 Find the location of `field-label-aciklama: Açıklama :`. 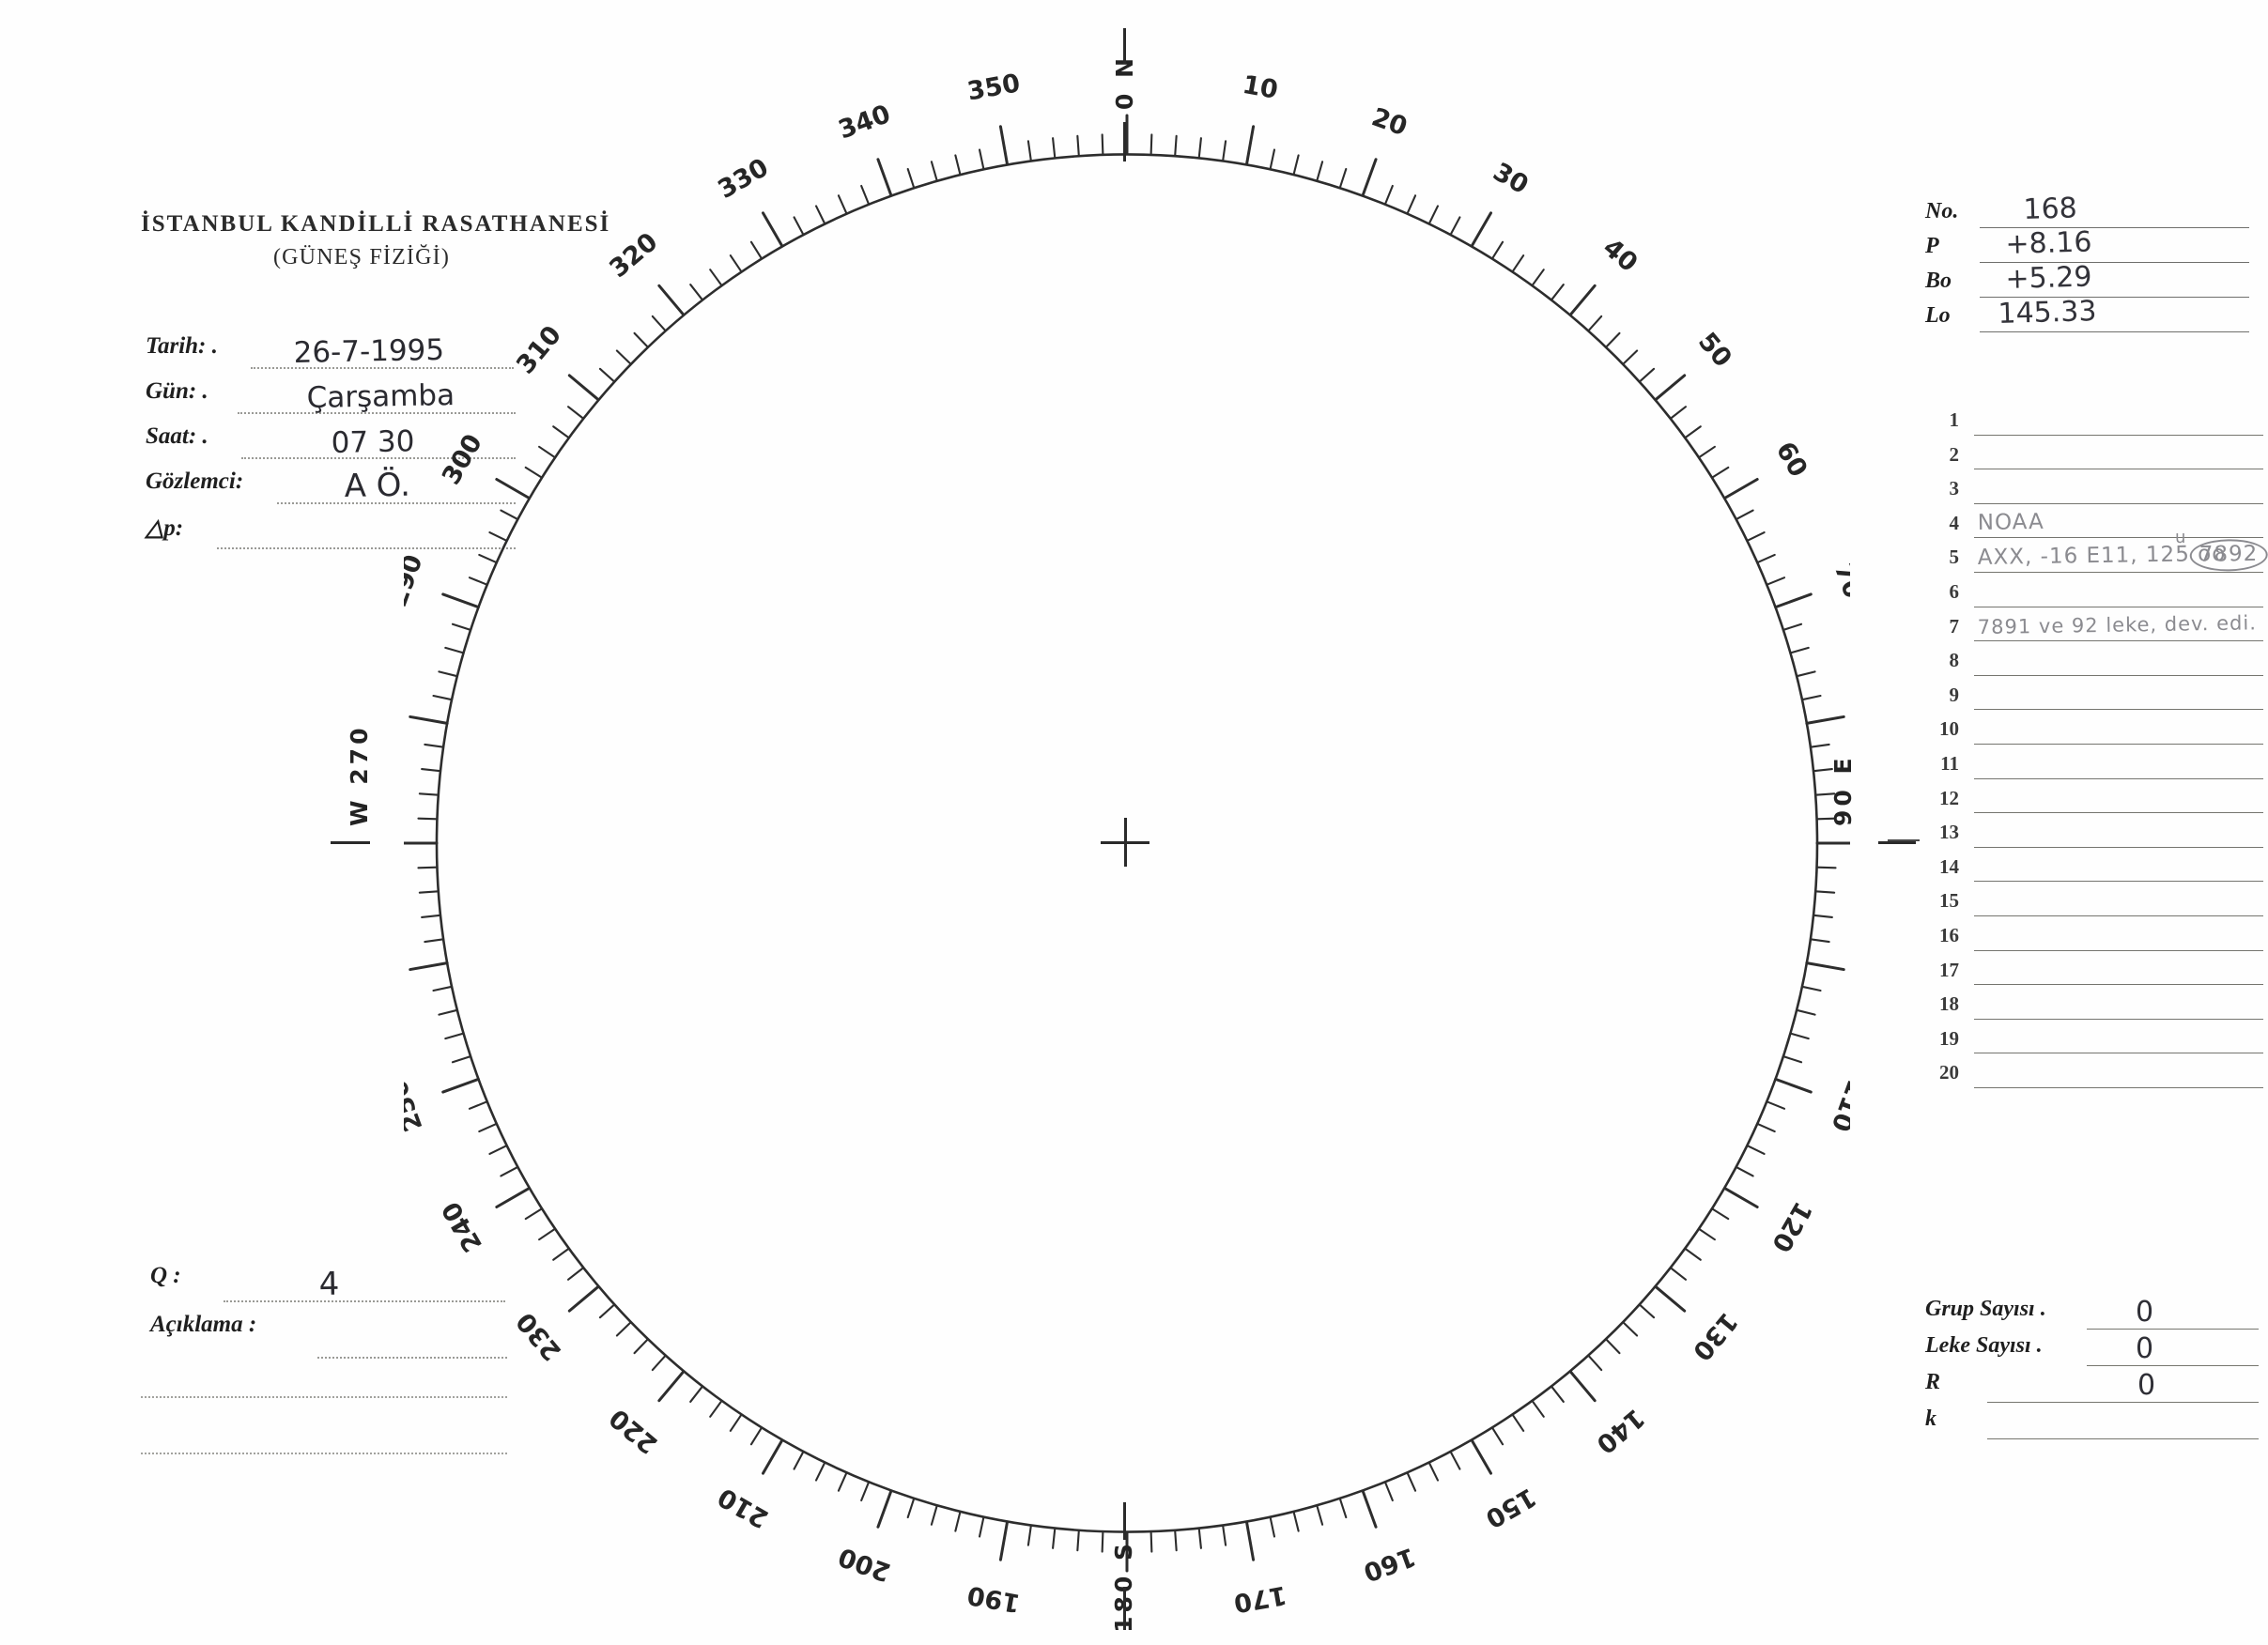

field-label-aciklama: Açıklama : is located at coordinates (204, 1324).